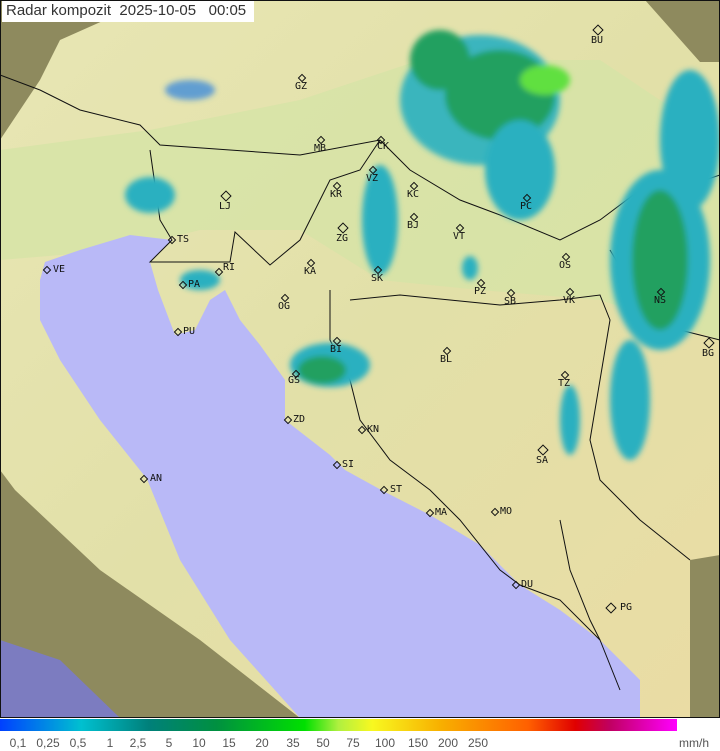 Image resolution: width=720 pixels, height=751 pixels. What do you see at coordinates (229, 267) in the screenshot?
I see `city-label: RI` at bounding box center [229, 267].